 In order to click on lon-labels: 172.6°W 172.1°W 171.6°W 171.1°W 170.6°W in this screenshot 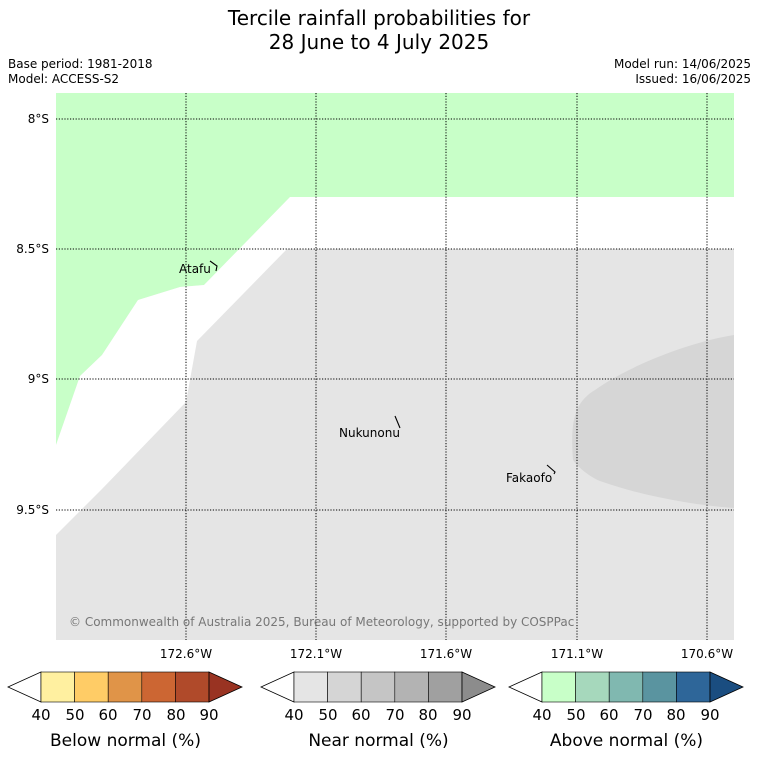, I will do `click(446, 654)`.